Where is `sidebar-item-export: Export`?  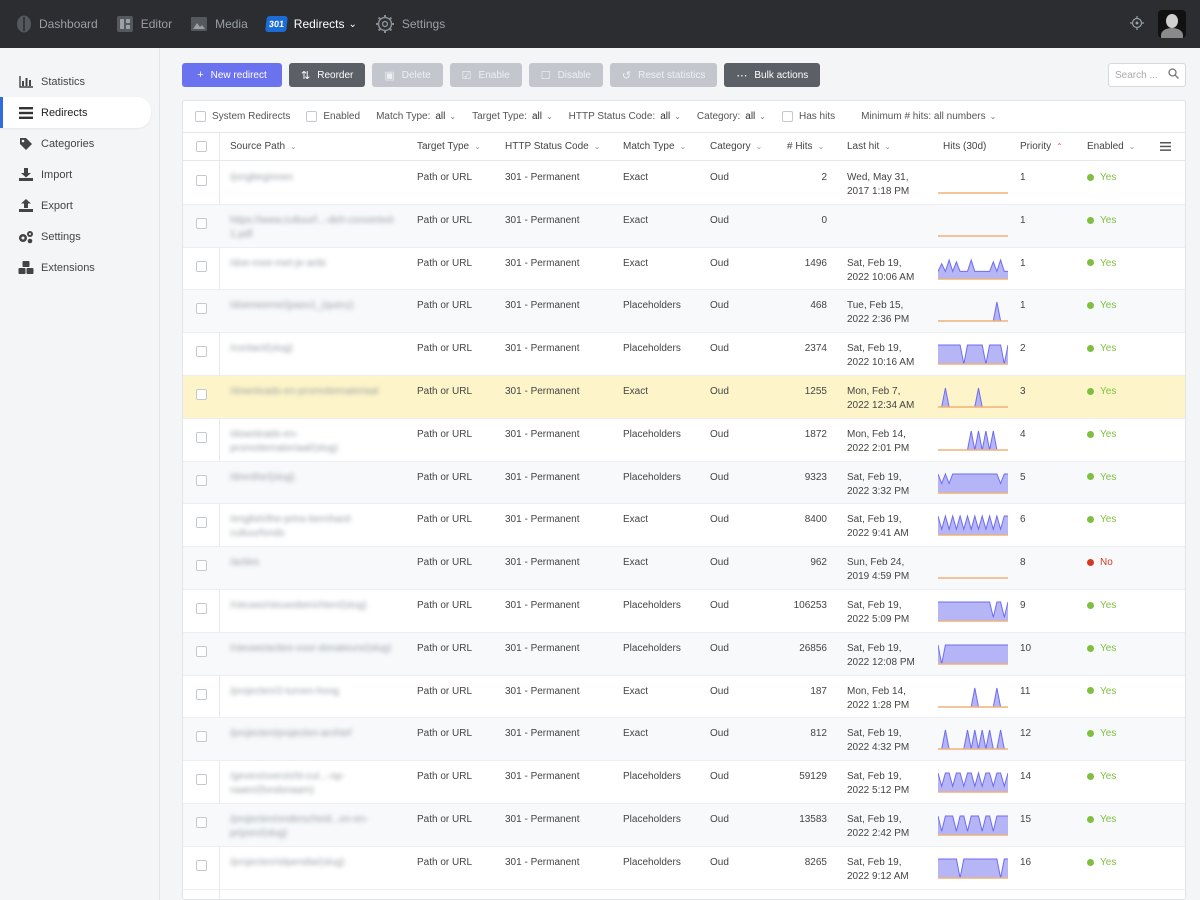 sidebar-item-export: Export is located at coordinates (75, 205).